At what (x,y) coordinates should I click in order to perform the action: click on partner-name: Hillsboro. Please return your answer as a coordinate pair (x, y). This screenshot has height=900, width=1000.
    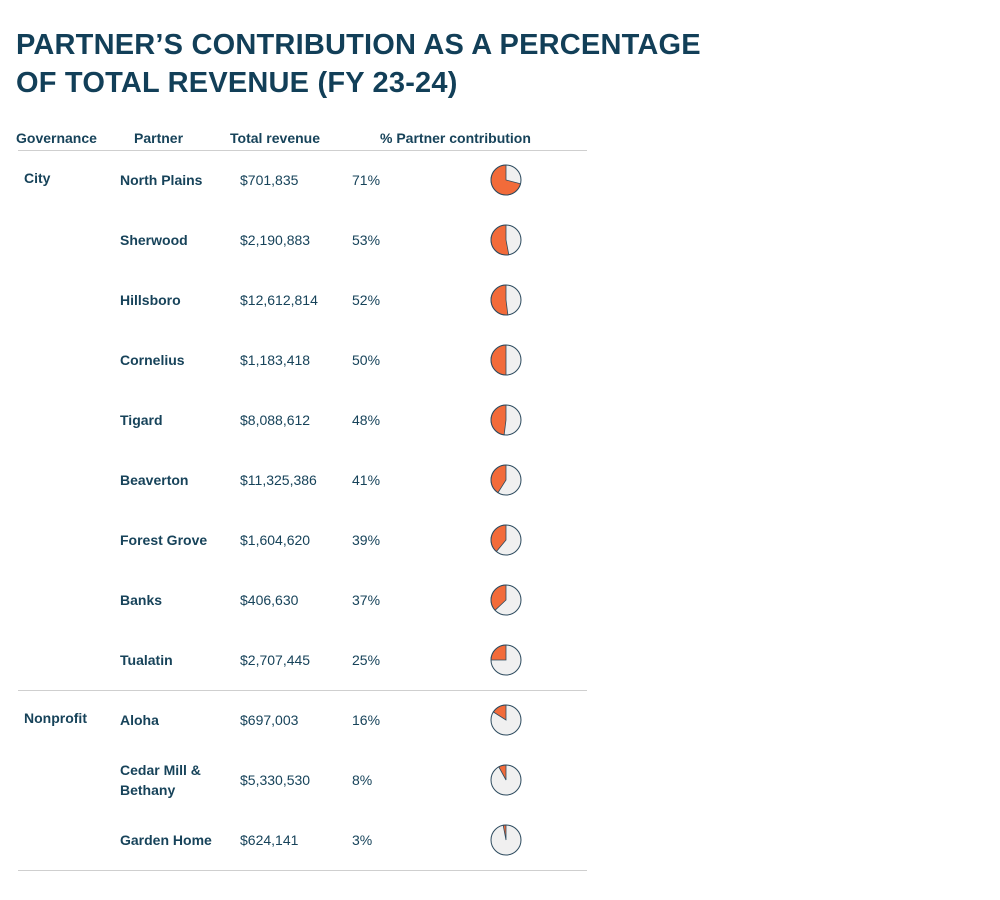
    Looking at the image, I should click on (150, 300).